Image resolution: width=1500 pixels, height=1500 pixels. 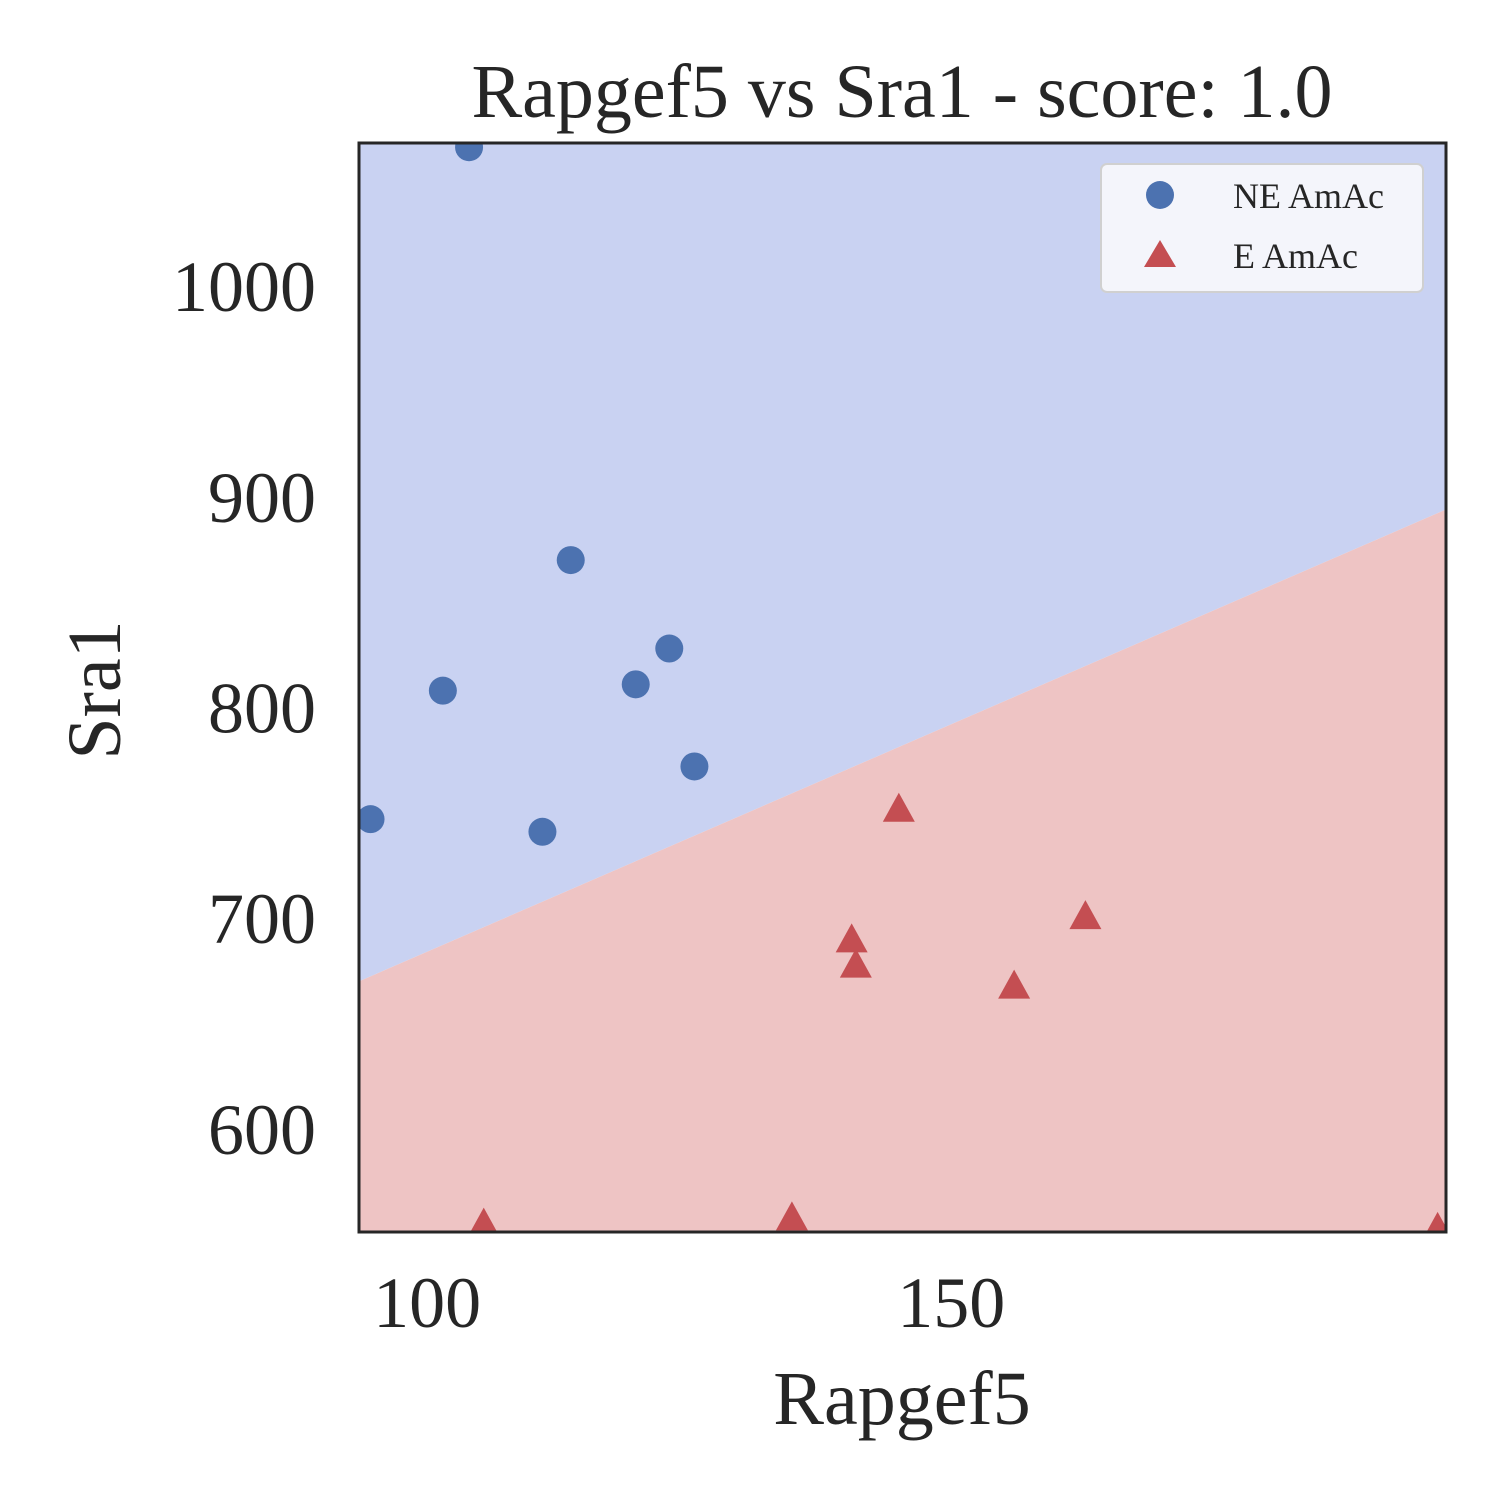 What do you see at coordinates (262, 709) in the screenshot?
I see `y-tick-label: 800` at bounding box center [262, 709].